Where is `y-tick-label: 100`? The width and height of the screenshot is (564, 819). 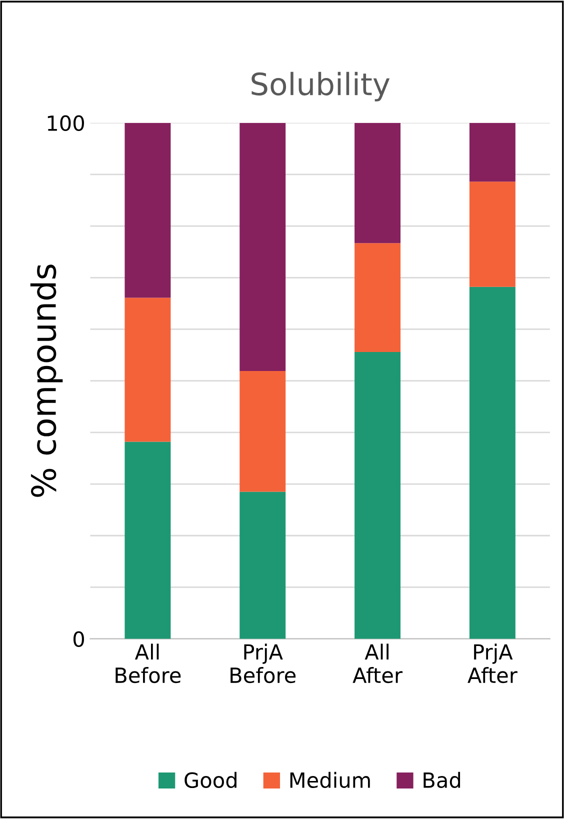 y-tick-label: 100 is located at coordinates (66, 123).